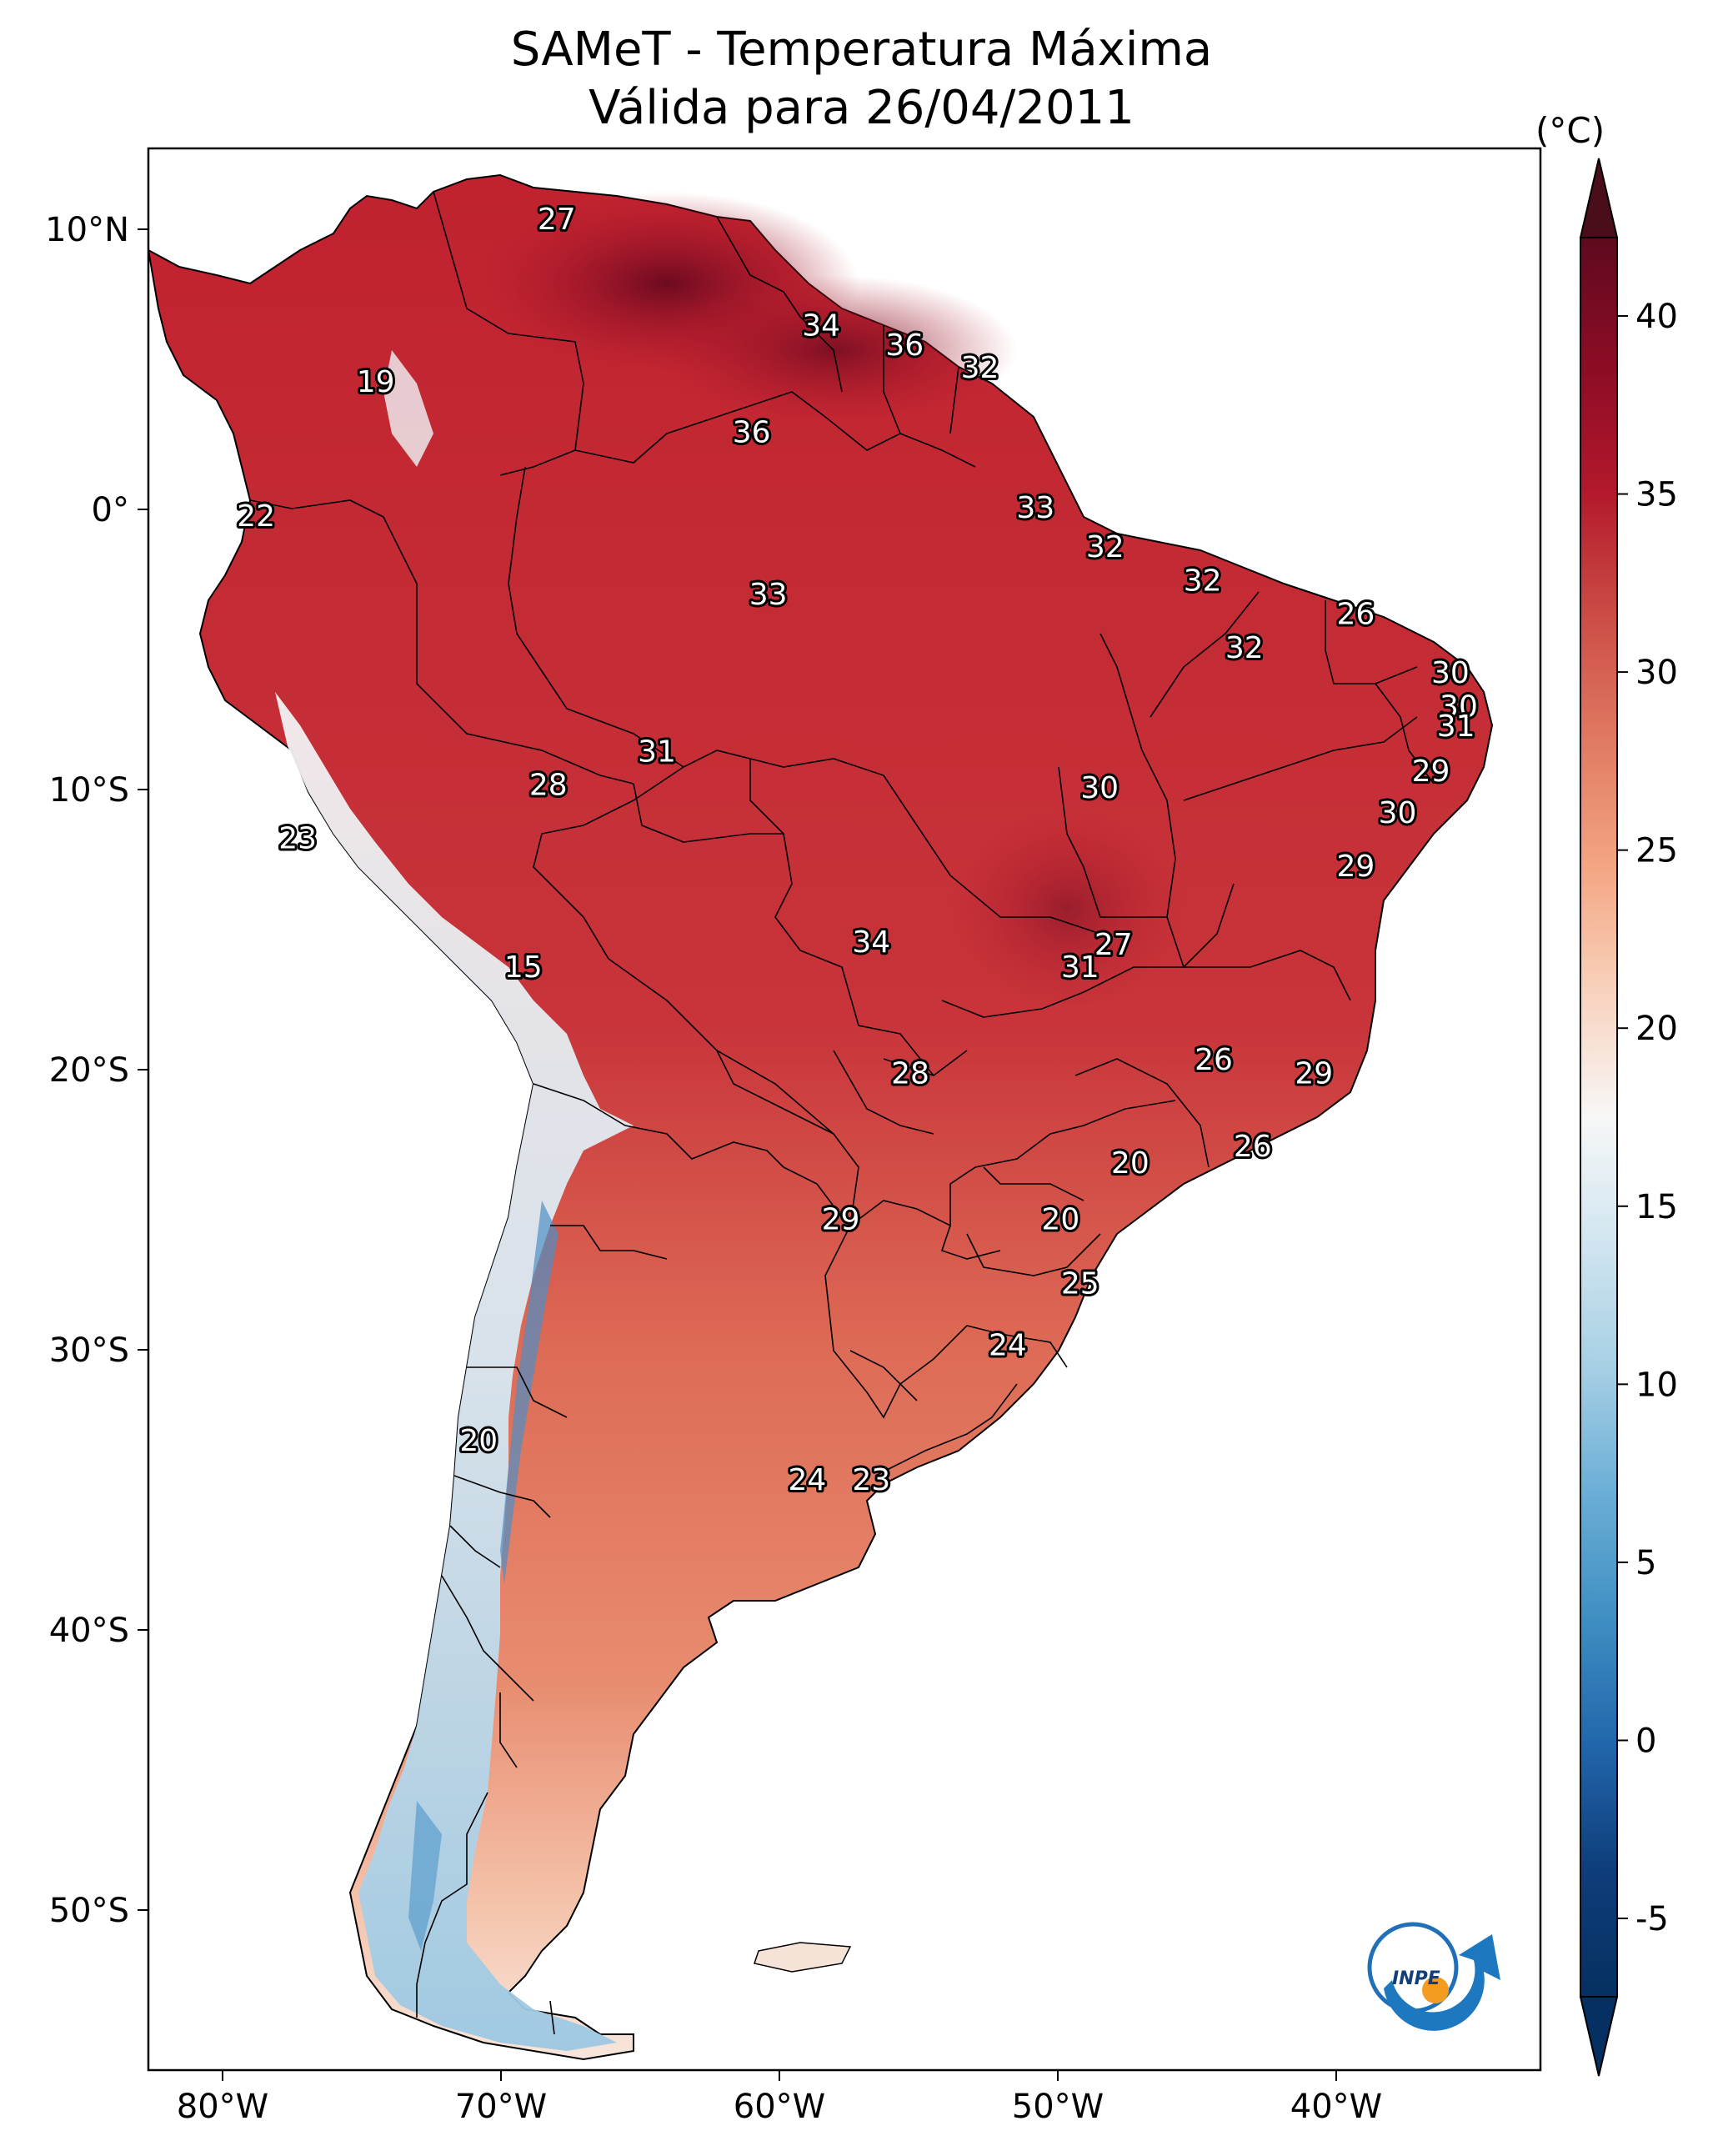 This screenshot has width=1723, height=2156. What do you see at coordinates (501, 2107) in the screenshot?
I see `lon-tick-label: 70°W` at bounding box center [501, 2107].